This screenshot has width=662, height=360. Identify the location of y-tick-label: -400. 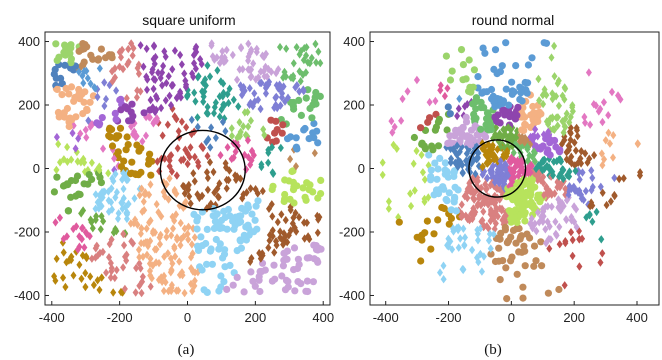
(352, 295).